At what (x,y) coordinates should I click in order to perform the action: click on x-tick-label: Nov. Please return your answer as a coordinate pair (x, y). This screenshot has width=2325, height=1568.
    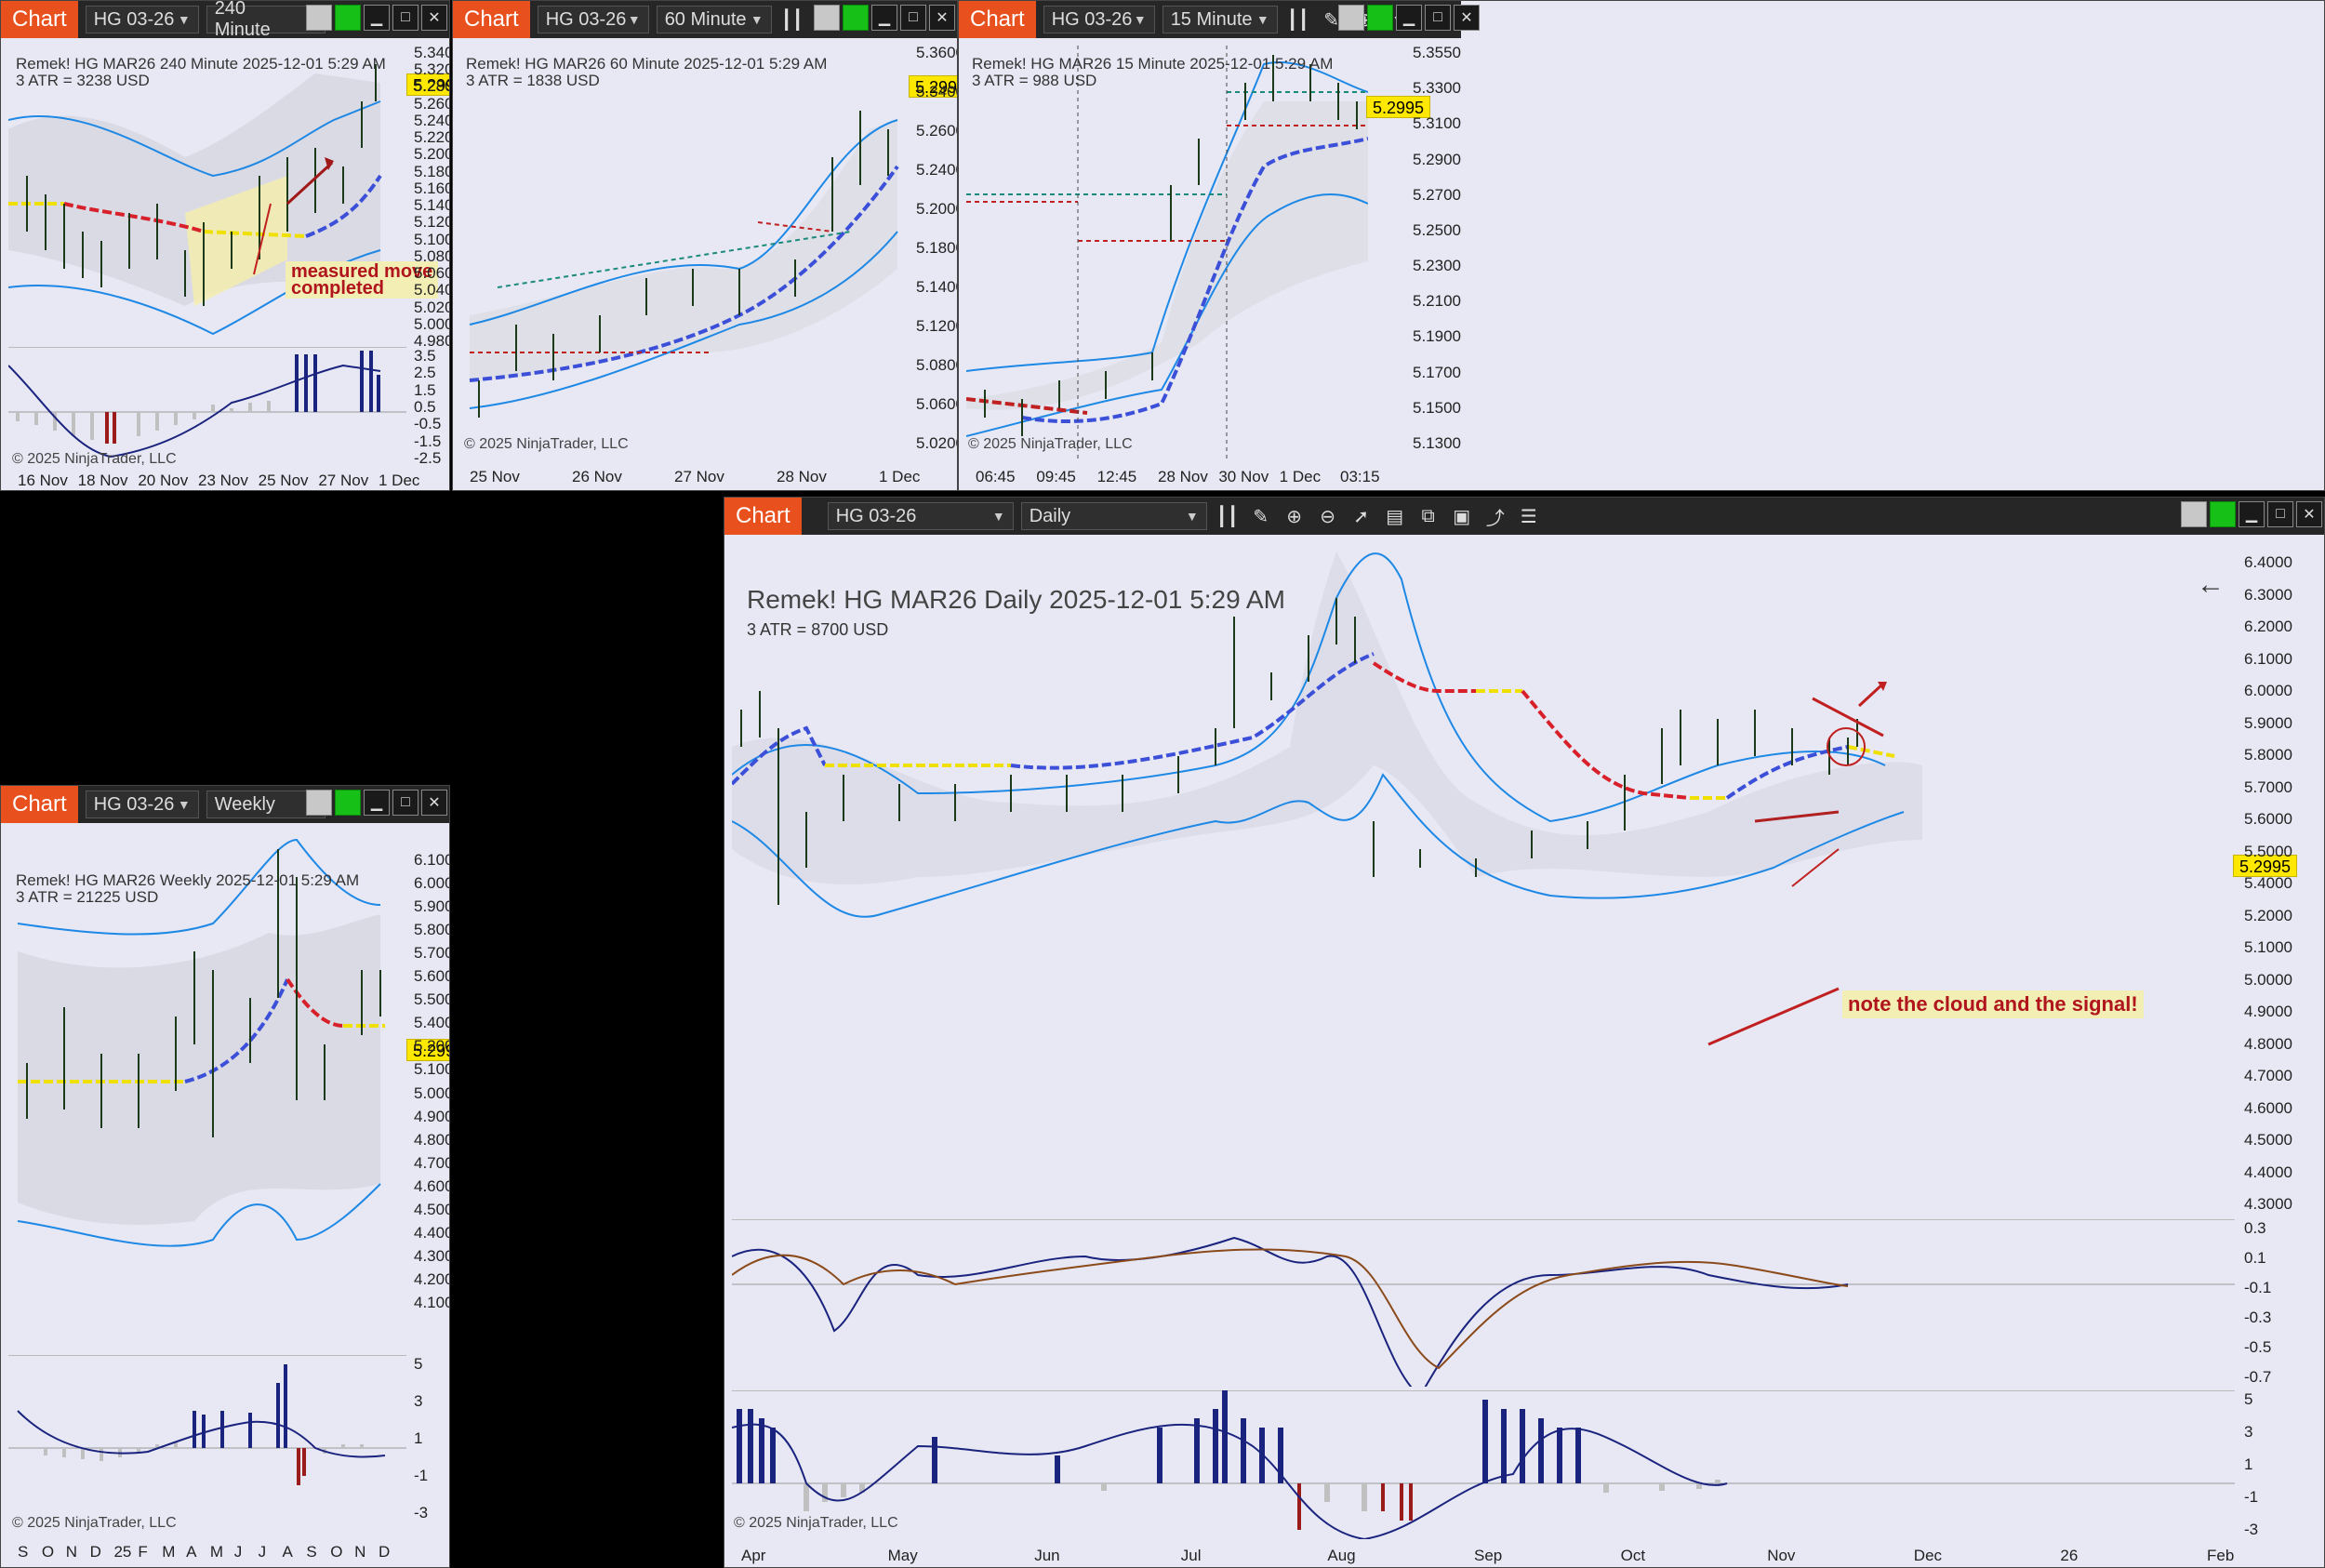
    Looking at the image, I should click on (1781, 1555).